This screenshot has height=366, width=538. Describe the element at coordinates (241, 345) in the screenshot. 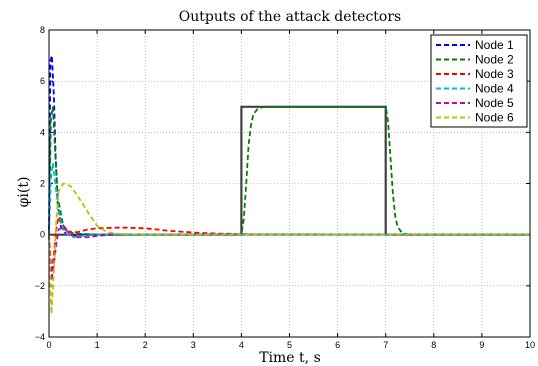

I see `x-tick-label: 4` at that location.